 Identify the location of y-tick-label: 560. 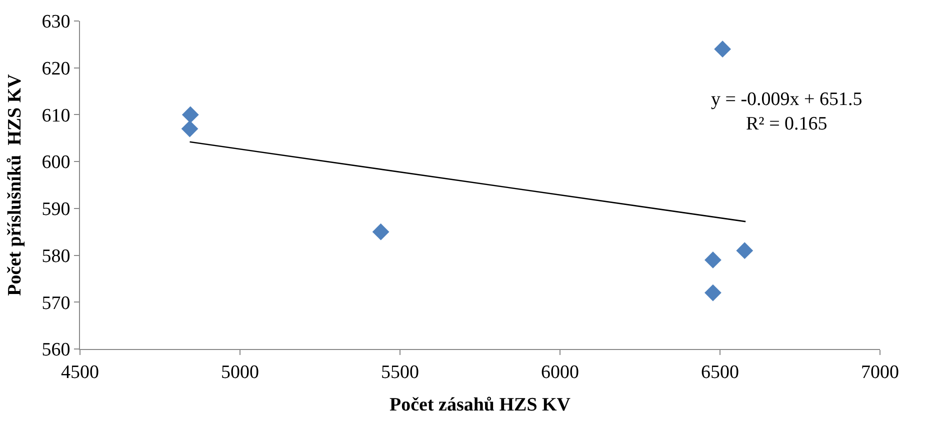
(56, 350).